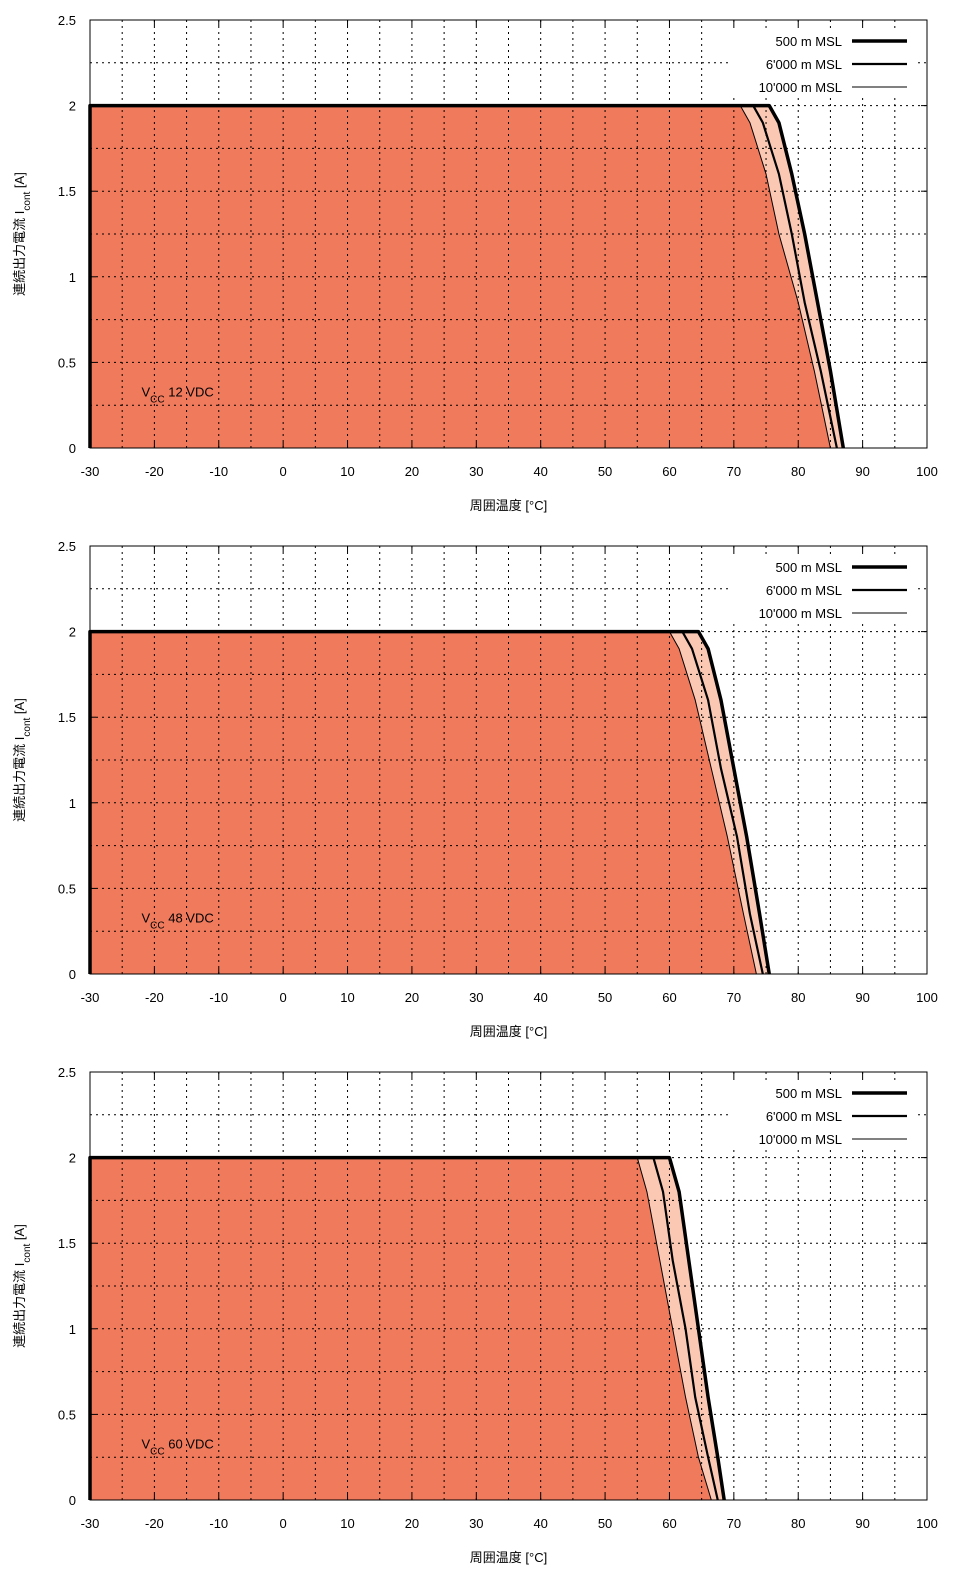 The width and height of the screenshot is (954, 1585). I want to click on vcc-annotation: VCC 60 VDC, so click(178, 1447).